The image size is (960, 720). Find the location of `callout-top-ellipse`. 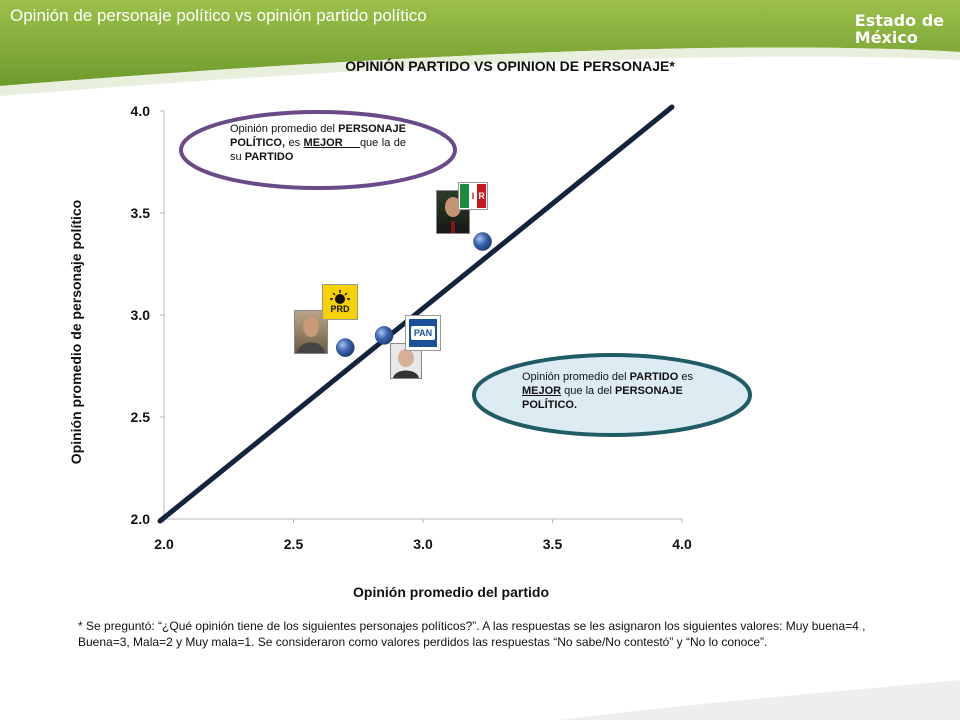

callout-top-ellipse is located at coordinates (318, 150).